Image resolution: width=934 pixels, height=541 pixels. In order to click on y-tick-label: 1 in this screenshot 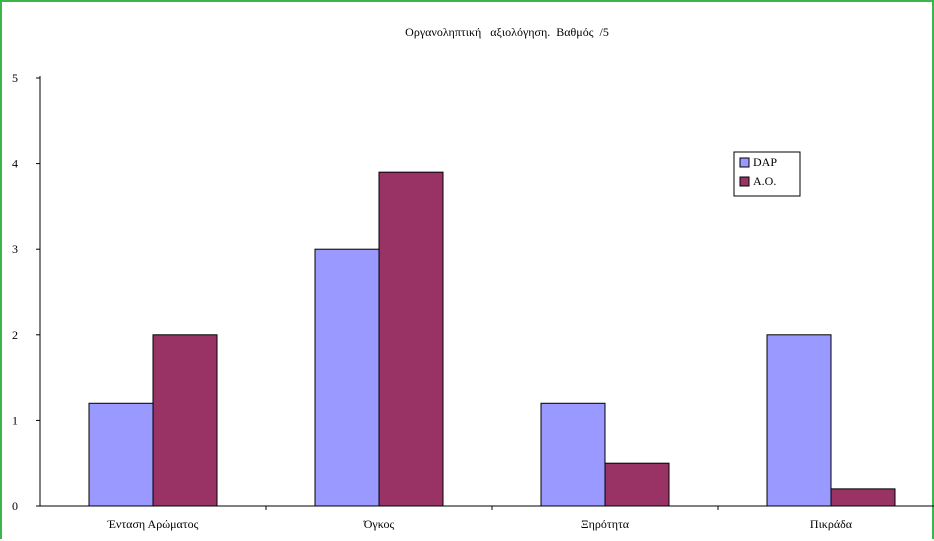, I will do `click(15, 420)`.